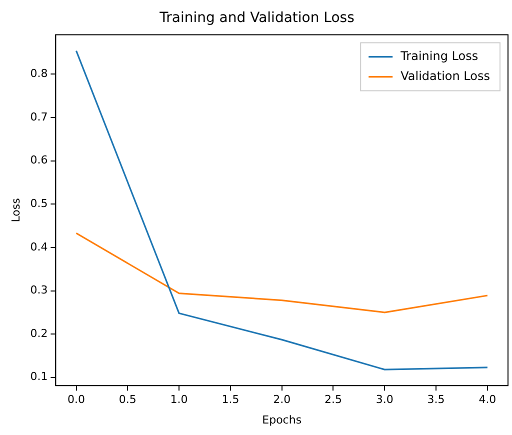  Describe the element at coordinates (179, 399) in the screenshot. I see `x-tick-label: 1.0` at that location.